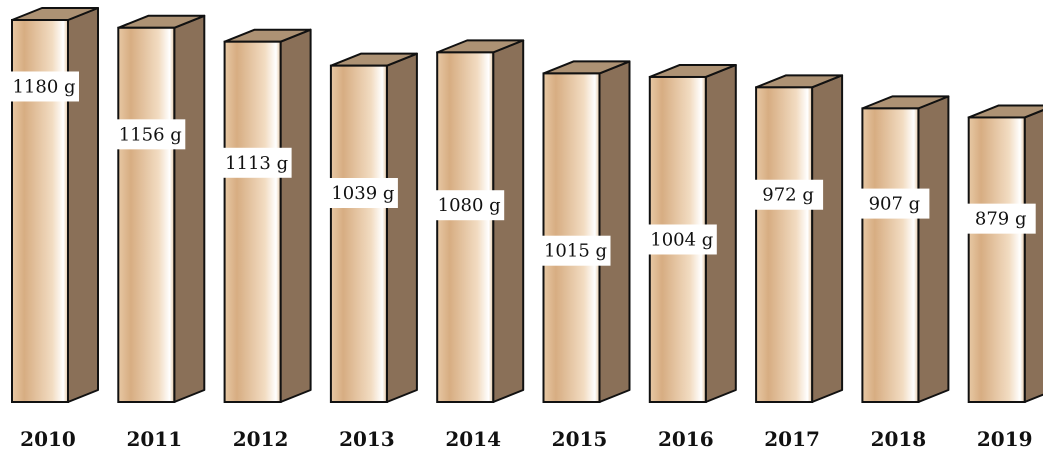  I want to click on value-label-2011: 1156 g, so click(150, 134).